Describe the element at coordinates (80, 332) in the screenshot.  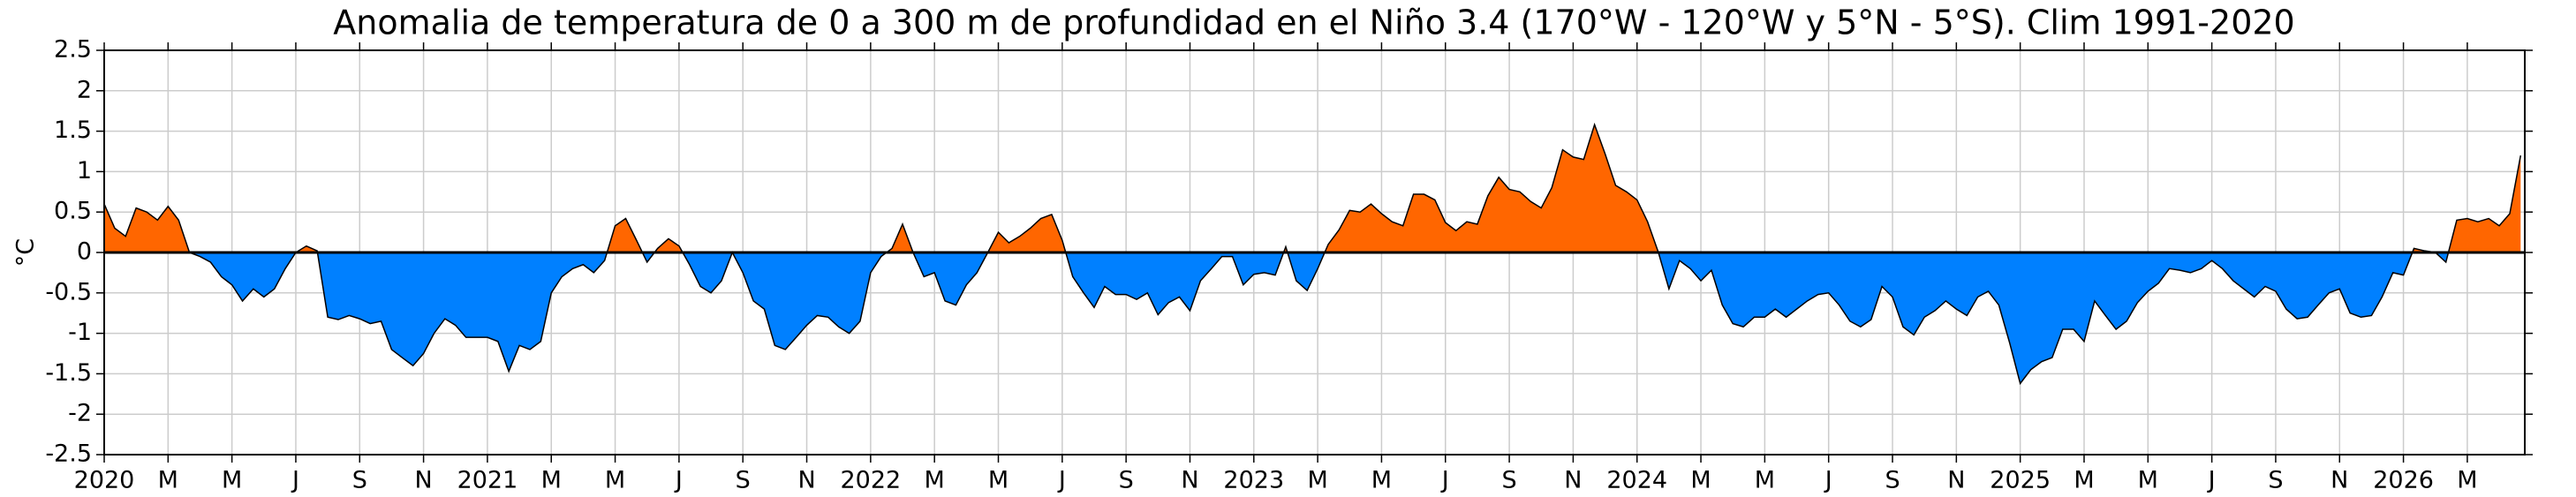
I see `y-tick-label: -1` at that location.